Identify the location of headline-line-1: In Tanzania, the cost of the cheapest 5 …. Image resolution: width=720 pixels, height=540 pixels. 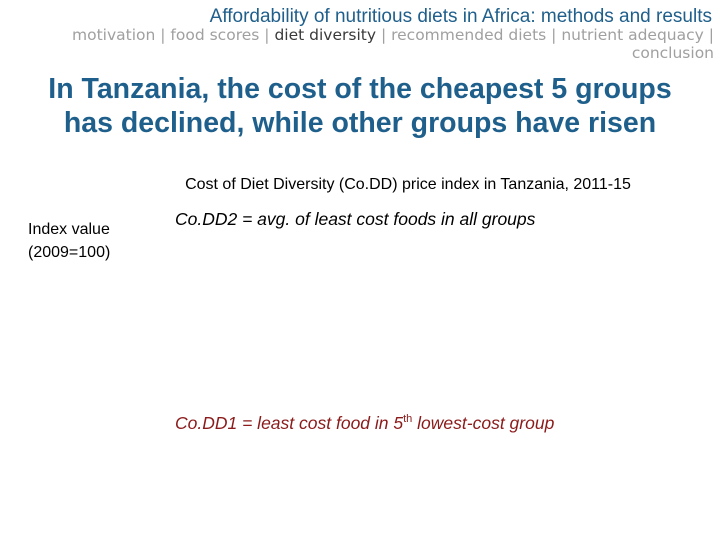
(360, 89).